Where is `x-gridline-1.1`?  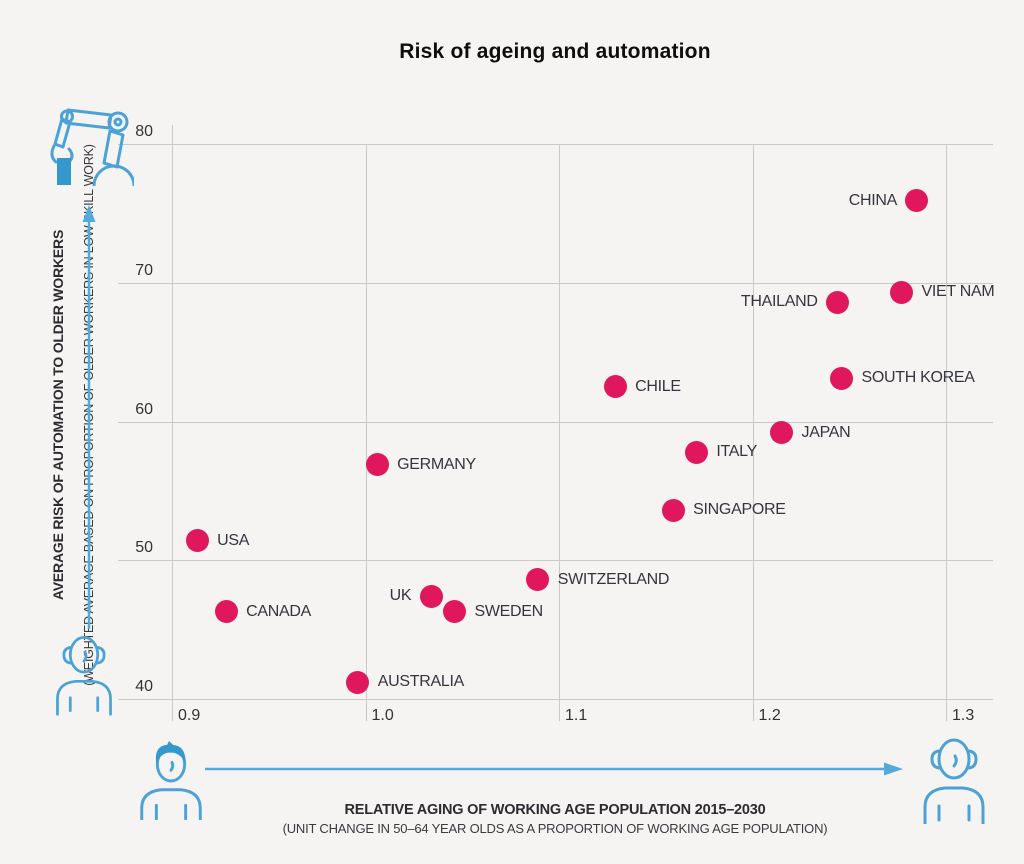 x-gridline-1.1 is located at coordinates (559, 432).